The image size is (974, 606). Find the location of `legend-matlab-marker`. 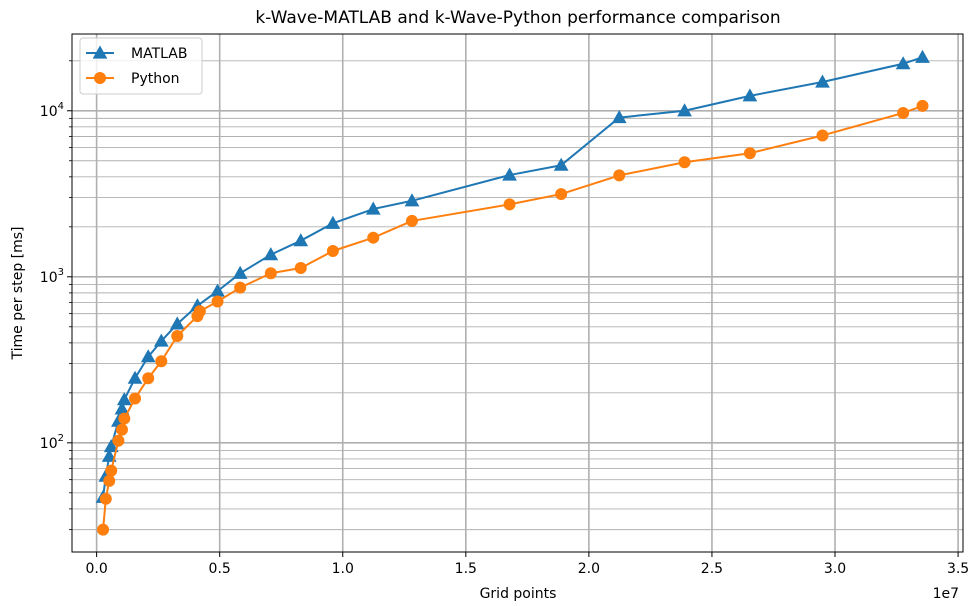

legend-matlab-marker is located at coordinates (100, 52).